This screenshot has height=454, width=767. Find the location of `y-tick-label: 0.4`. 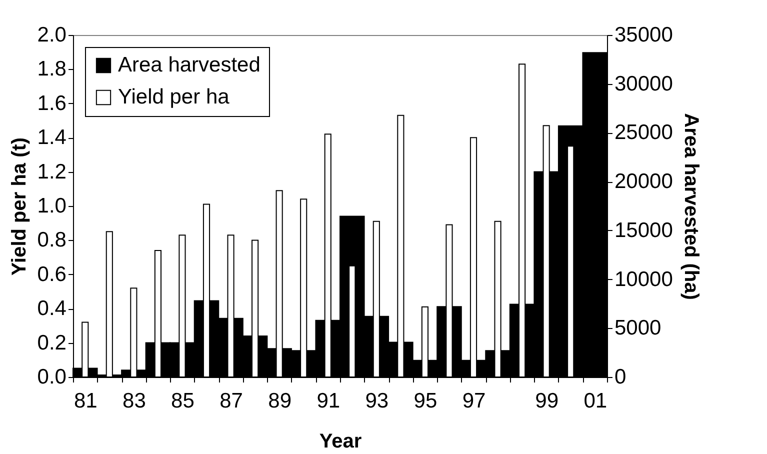

y-tick-label: 0.4 is located at coordinates (52, 308).